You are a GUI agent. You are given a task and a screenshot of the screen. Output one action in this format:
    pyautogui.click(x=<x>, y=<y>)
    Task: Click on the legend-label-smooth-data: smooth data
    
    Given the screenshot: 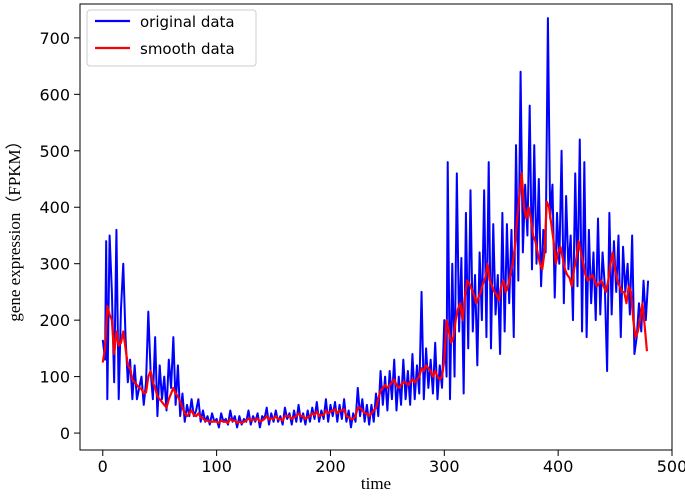 What is the action you would take?
    pyautogui.click(x=187, y=49)
    